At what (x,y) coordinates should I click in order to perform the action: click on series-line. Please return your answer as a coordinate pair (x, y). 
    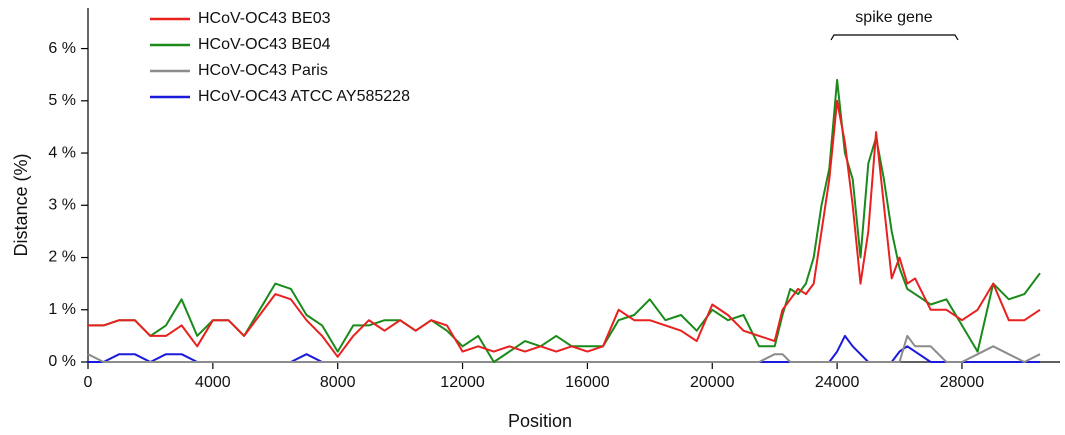
    Looking at the image, I should click on (564, 348).